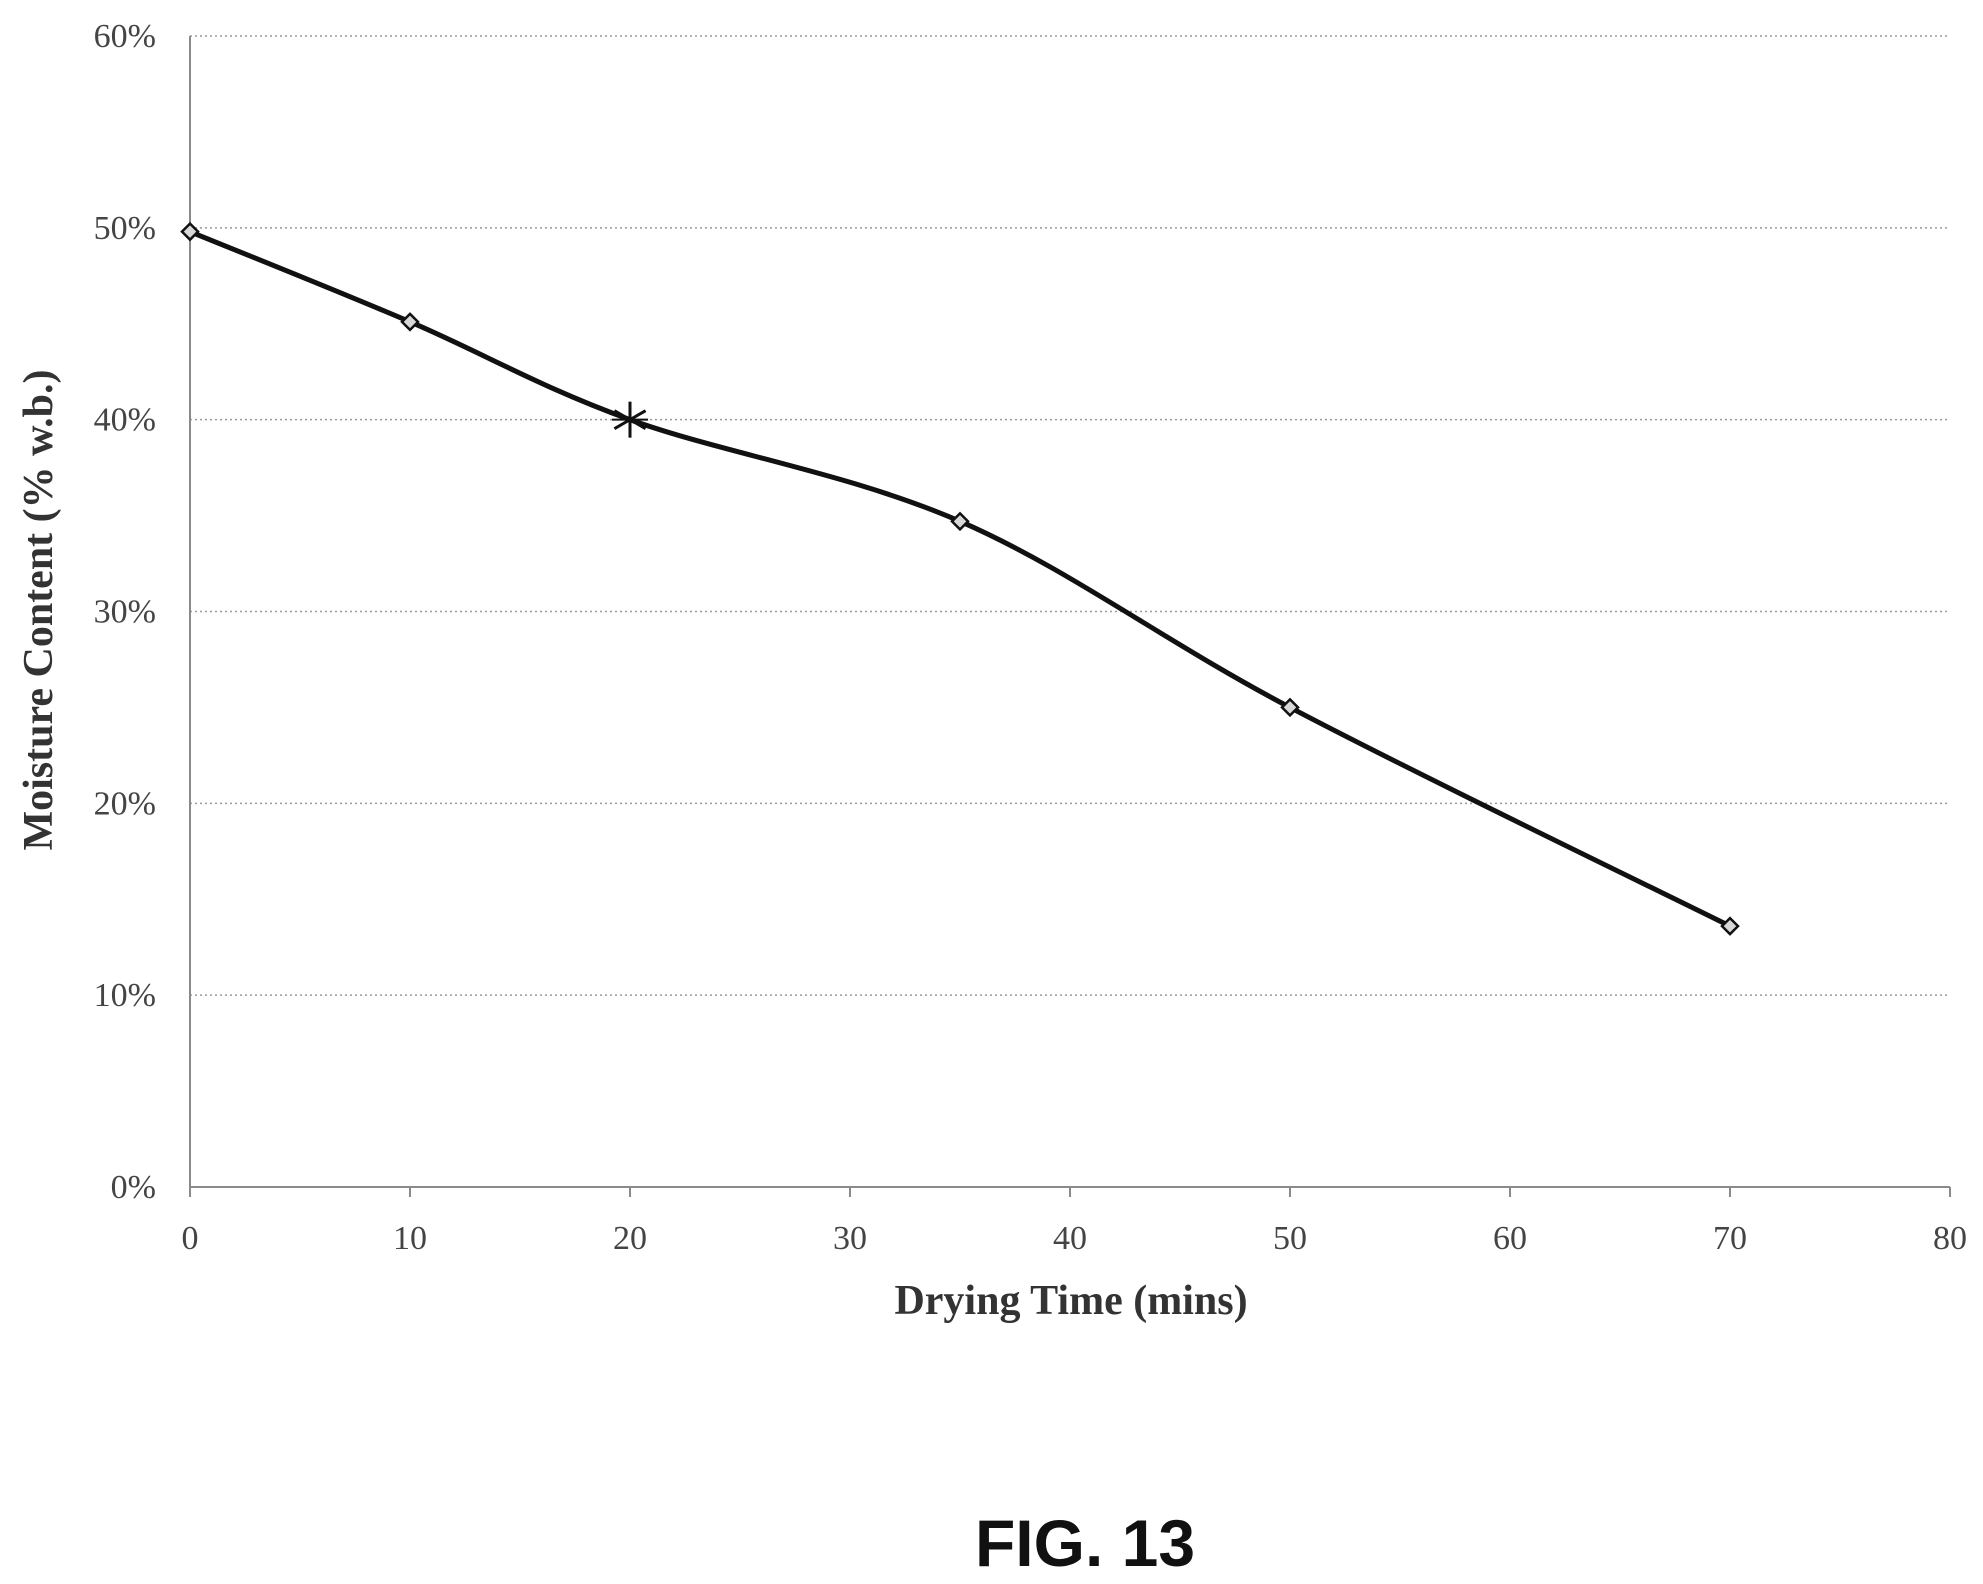 The width and height of the screenshot is (1983, 1584). Describe the element at coordinates (1950, 1238) in the screenshot. I see `x-tick-label-80: 80` at that location.